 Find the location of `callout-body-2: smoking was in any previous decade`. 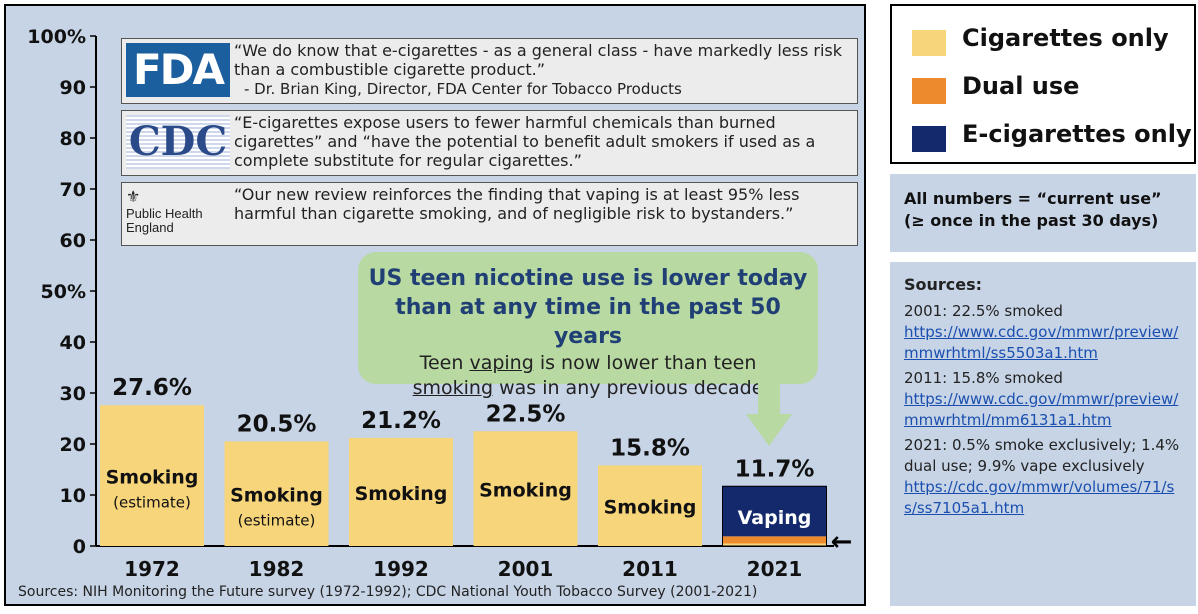

callout-body-2: smoking was in any previous decade is located at coordinates (588, 388).